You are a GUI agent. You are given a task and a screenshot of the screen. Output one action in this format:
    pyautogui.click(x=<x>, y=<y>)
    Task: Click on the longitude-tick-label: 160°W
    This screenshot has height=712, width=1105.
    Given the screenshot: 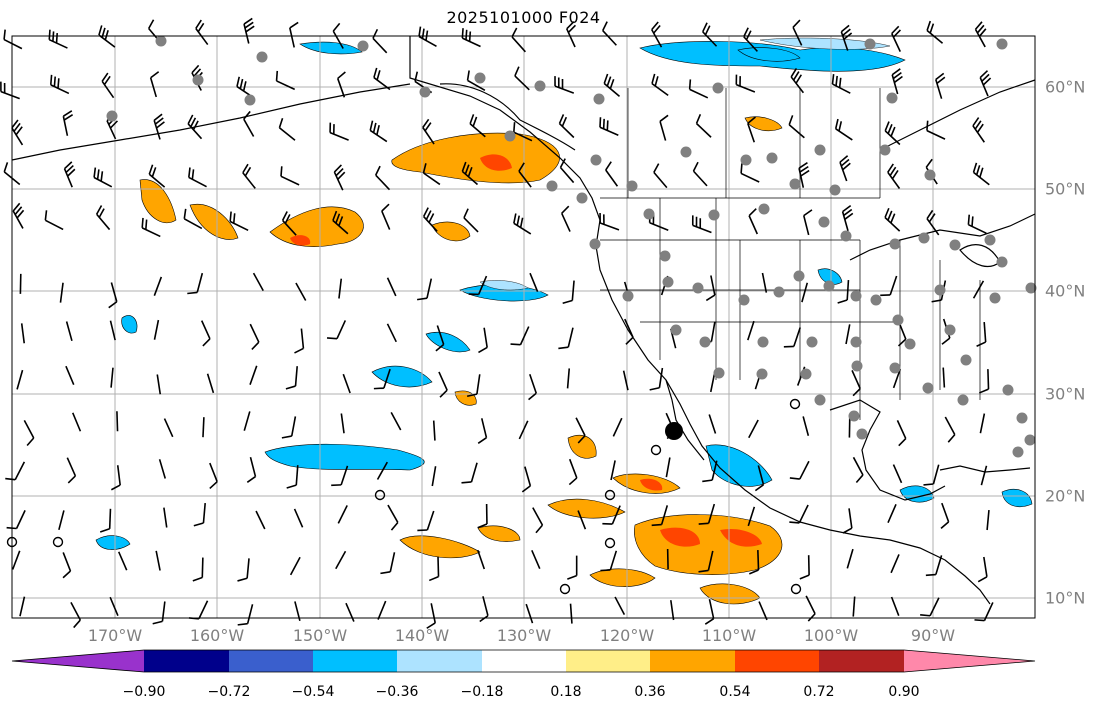 What is the action you would take?
    pyautogui.click(x=217, y=635)
    